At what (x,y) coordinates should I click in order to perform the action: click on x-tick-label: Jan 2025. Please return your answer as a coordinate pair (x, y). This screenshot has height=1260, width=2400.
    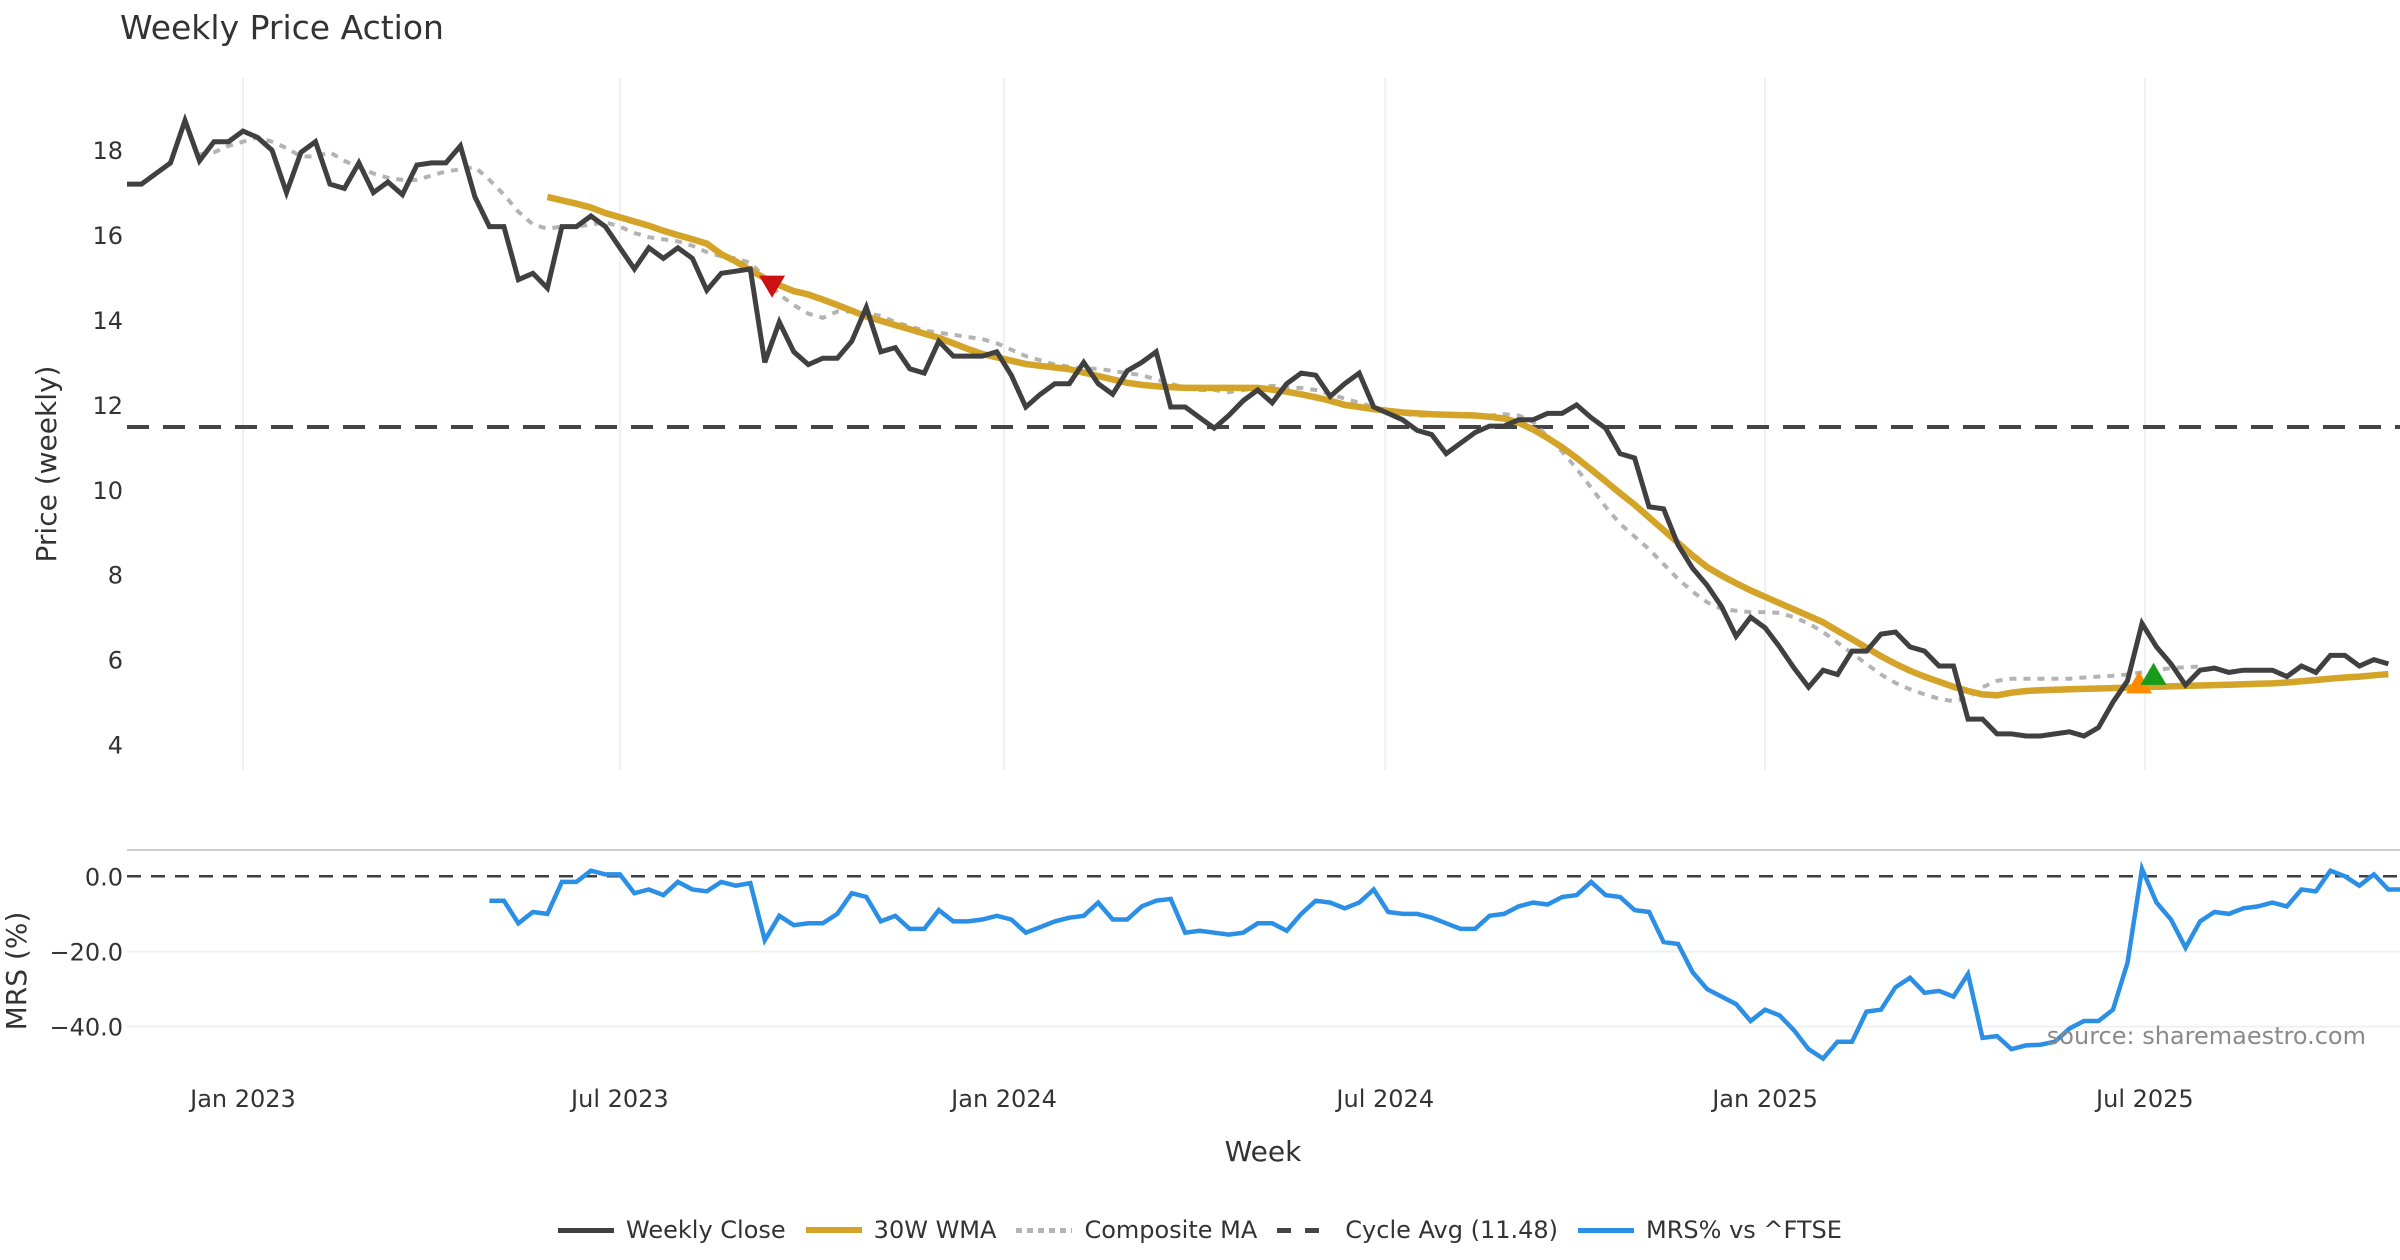
    Looking at the image, I should click on (1764, 1099).